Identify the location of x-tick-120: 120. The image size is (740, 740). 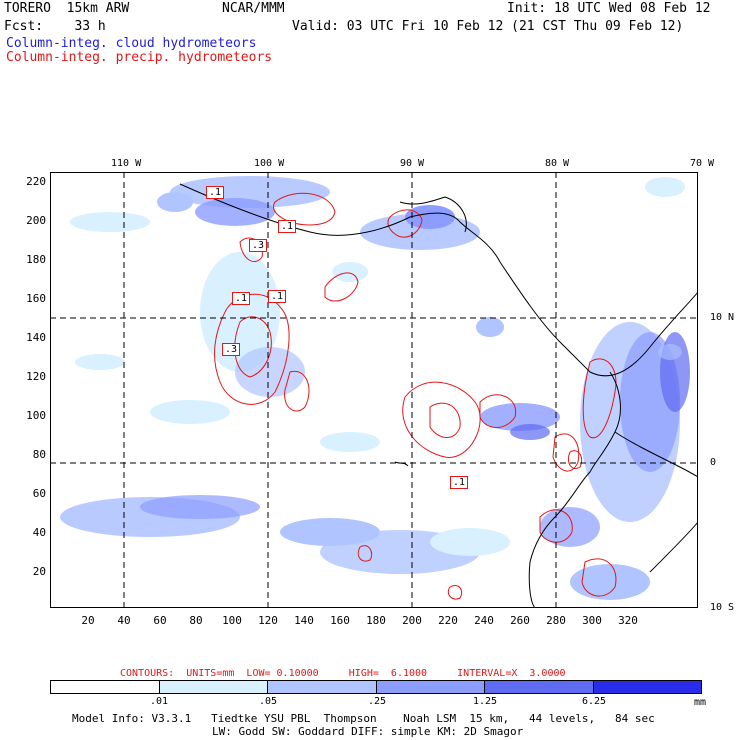
(268, 620).